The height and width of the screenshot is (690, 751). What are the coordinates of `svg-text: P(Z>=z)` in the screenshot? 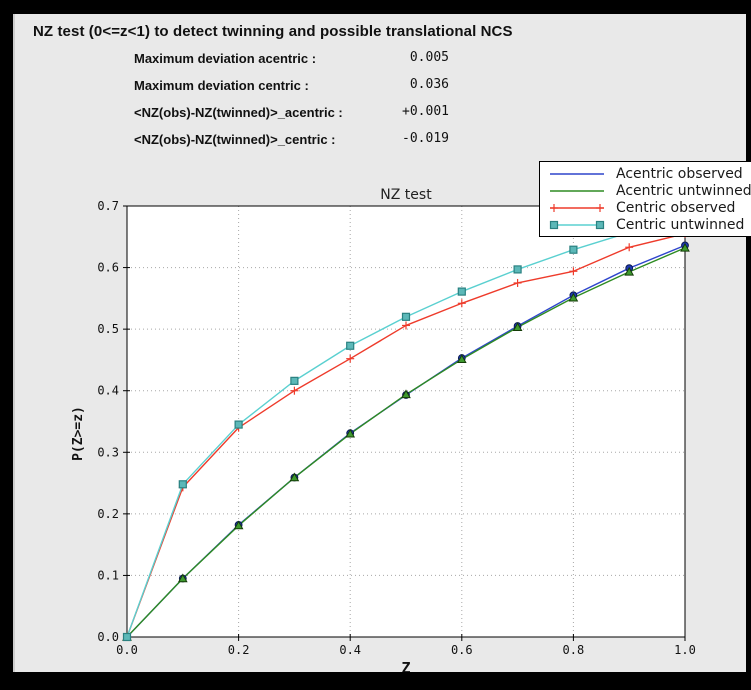 It's located at (78, 433).